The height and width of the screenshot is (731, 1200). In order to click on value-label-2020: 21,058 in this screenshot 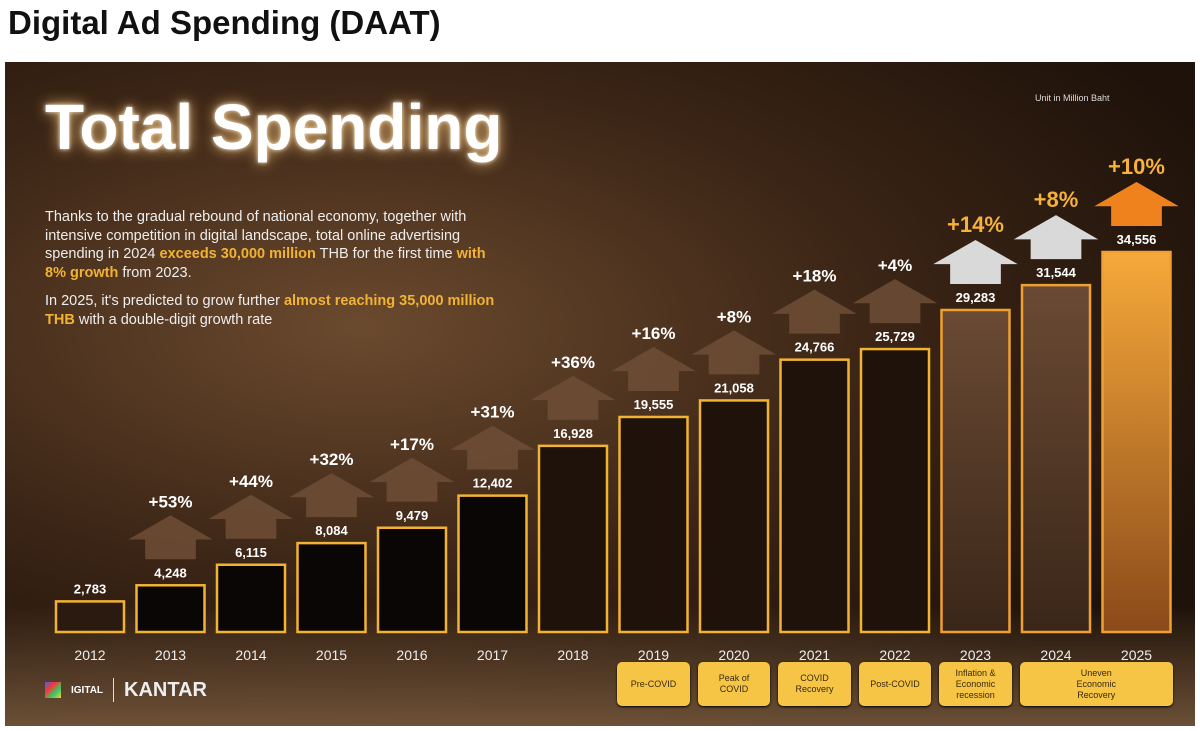, I will do `click(734, 387)`.